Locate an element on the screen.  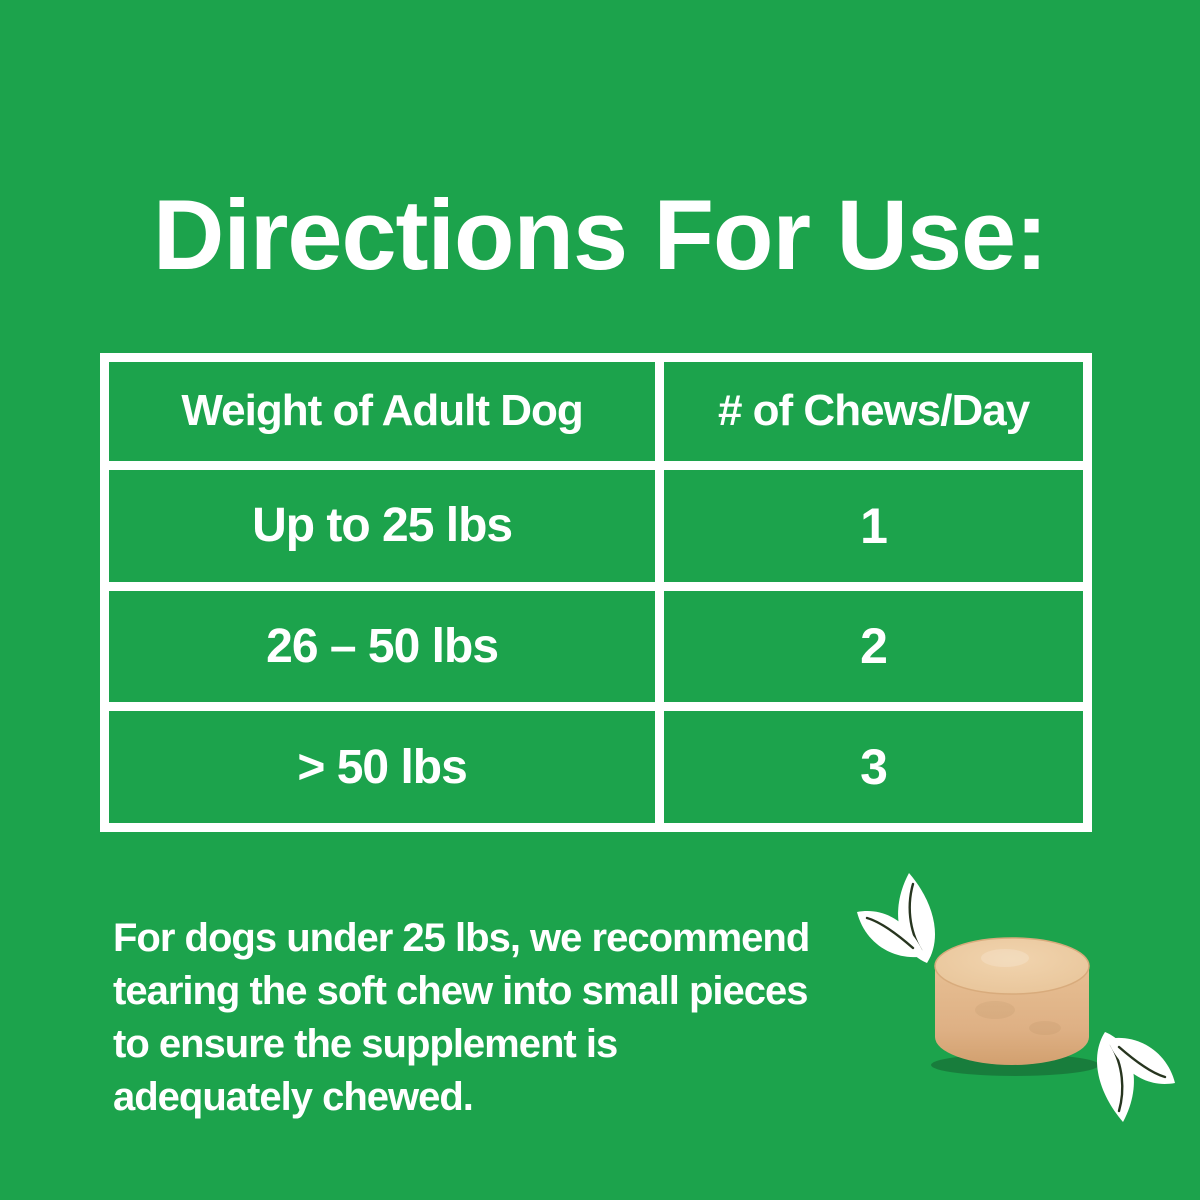
soft-chew-illustration is located at coordinates (1016, 997).